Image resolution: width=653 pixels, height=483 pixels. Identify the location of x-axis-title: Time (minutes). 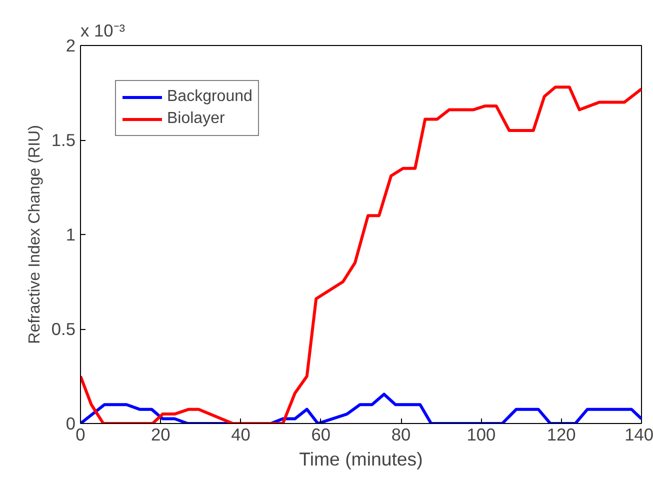
(361, 459).